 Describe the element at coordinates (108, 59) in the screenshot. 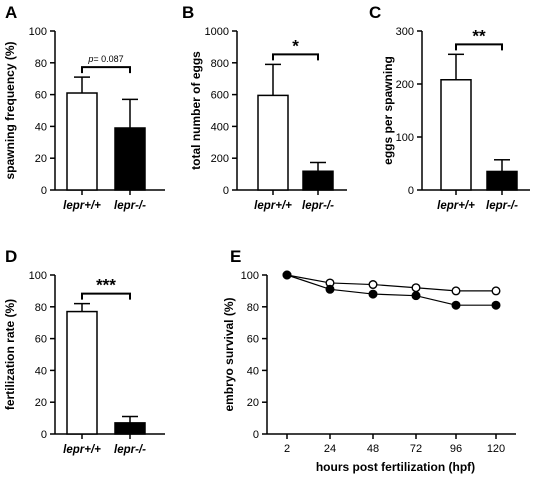

I see `p-value: = 0.087` at that location.